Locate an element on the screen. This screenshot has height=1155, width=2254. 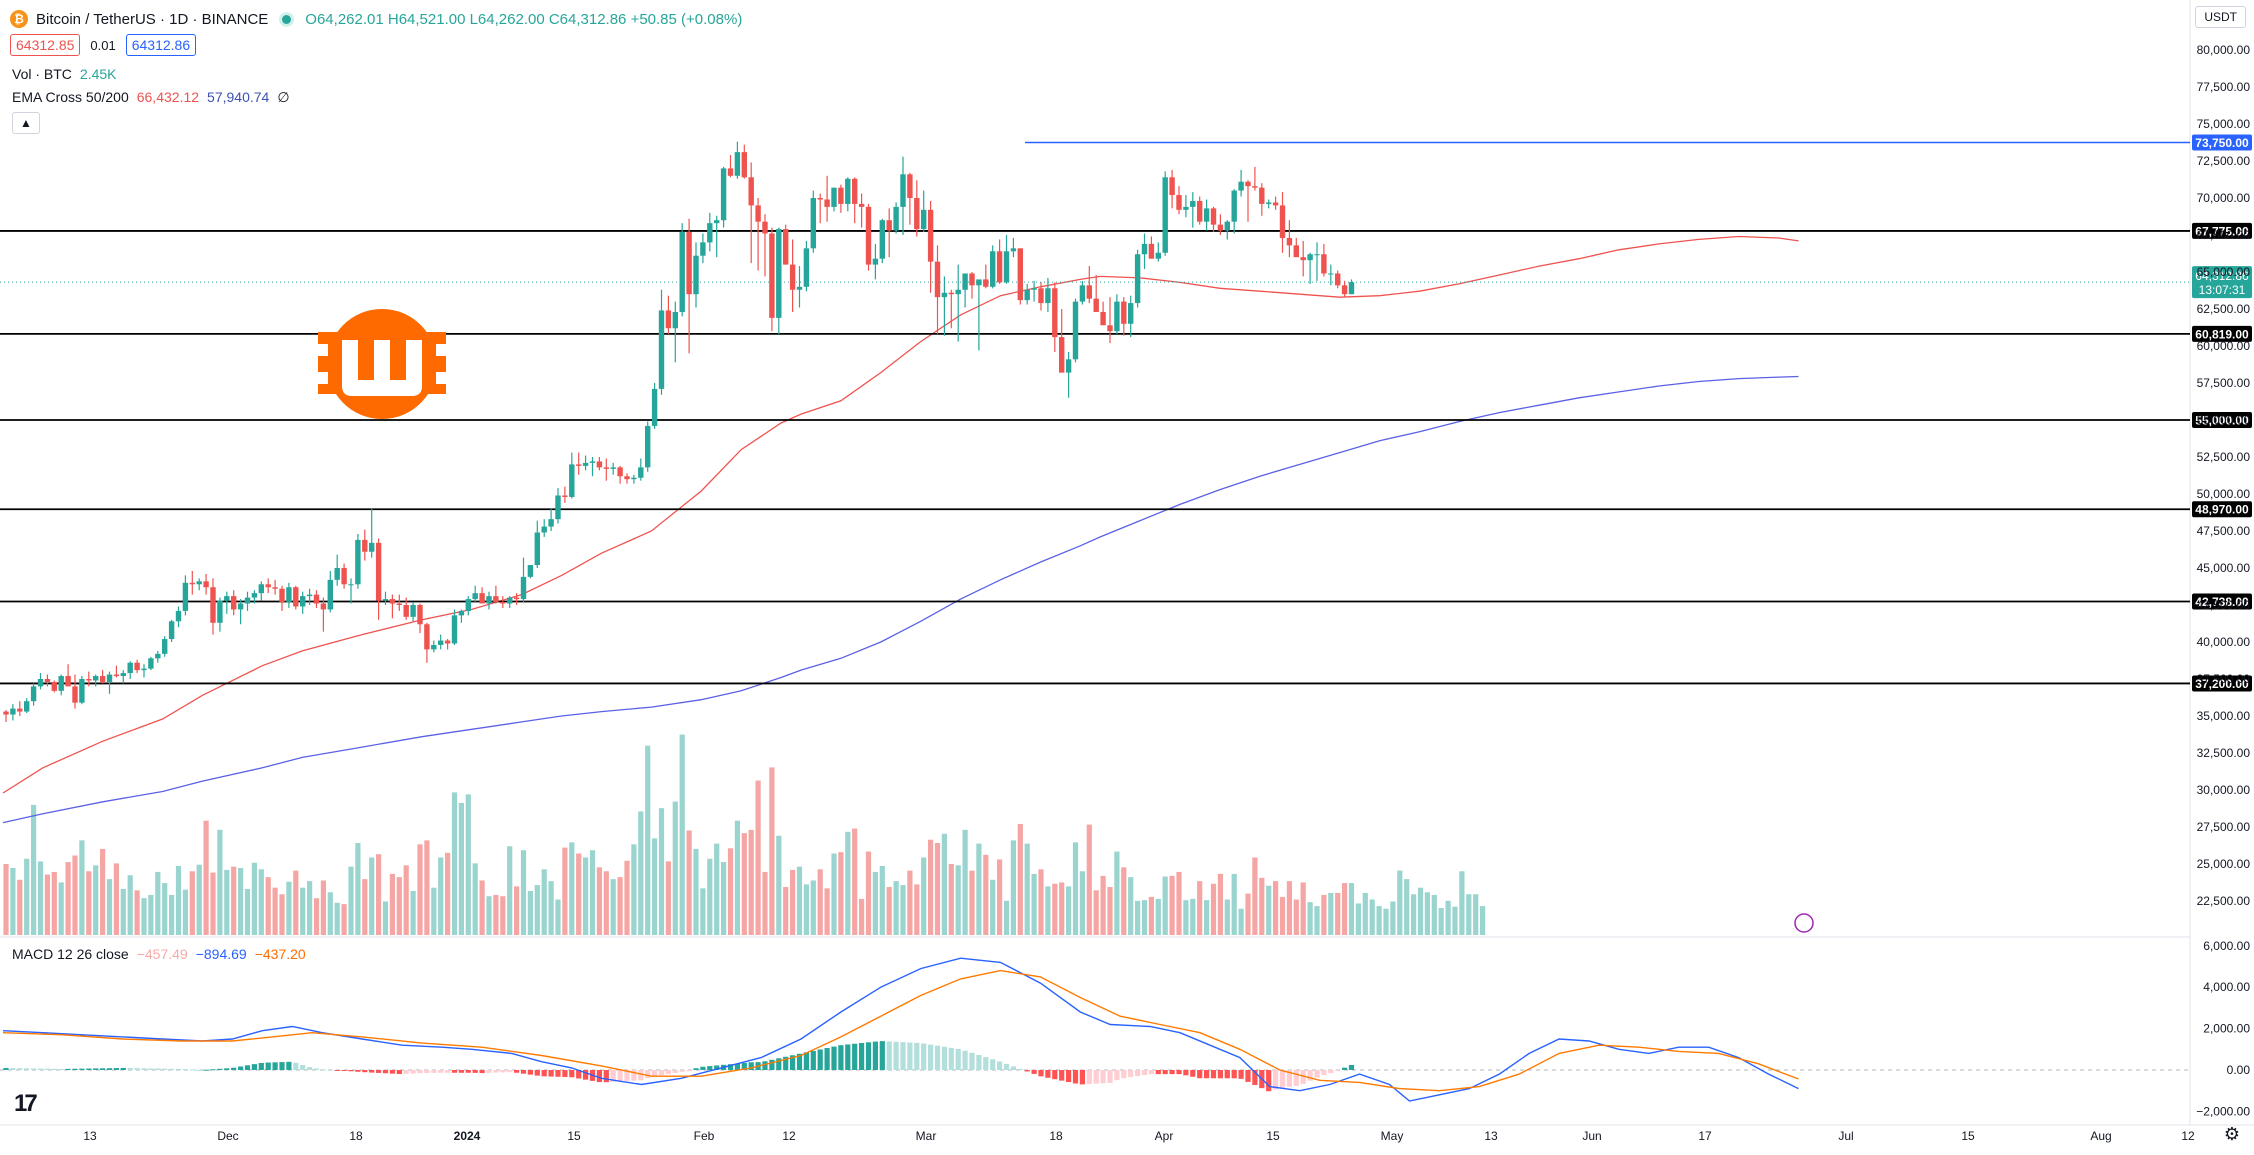
price-axis-tick-label: 45,000.00 is located at coordinates (2224, 568).